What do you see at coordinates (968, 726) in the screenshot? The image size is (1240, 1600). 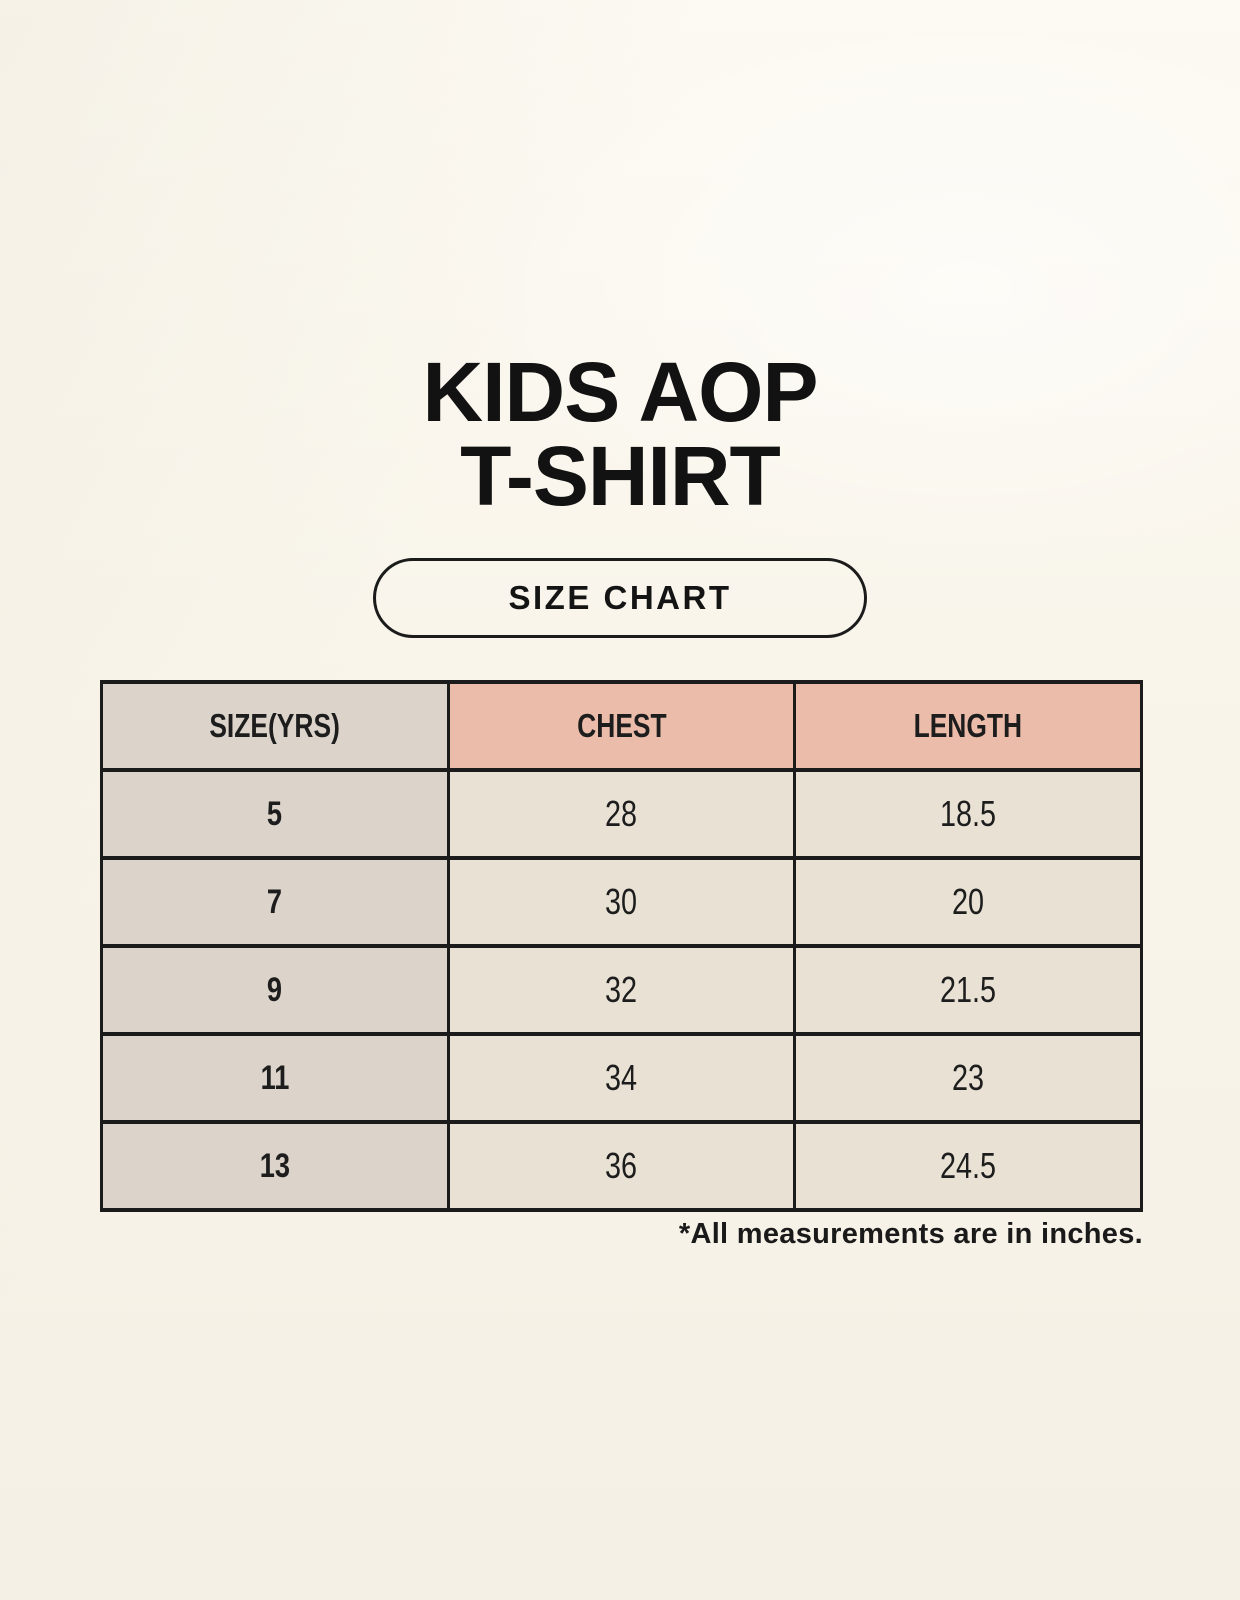 I see `length-column-header: LENGTH` at bounding box center [968, 726].